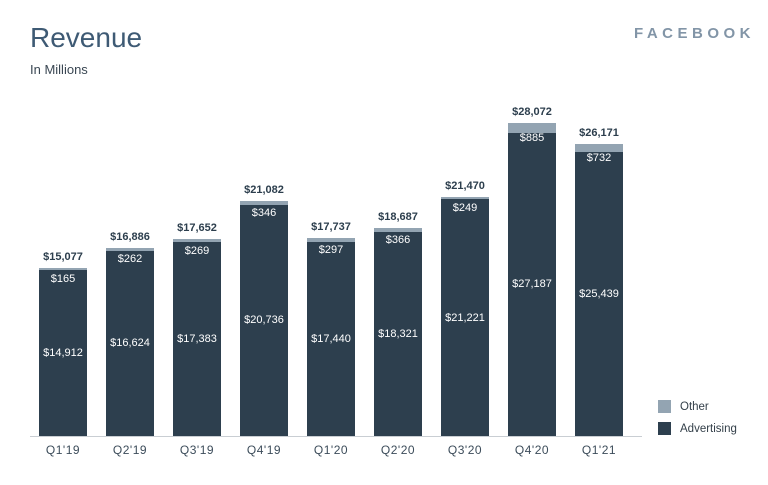  Describe the element at coordinates (664, 428) in the screenshot. I see `legend-swatch-advertising` at that location.